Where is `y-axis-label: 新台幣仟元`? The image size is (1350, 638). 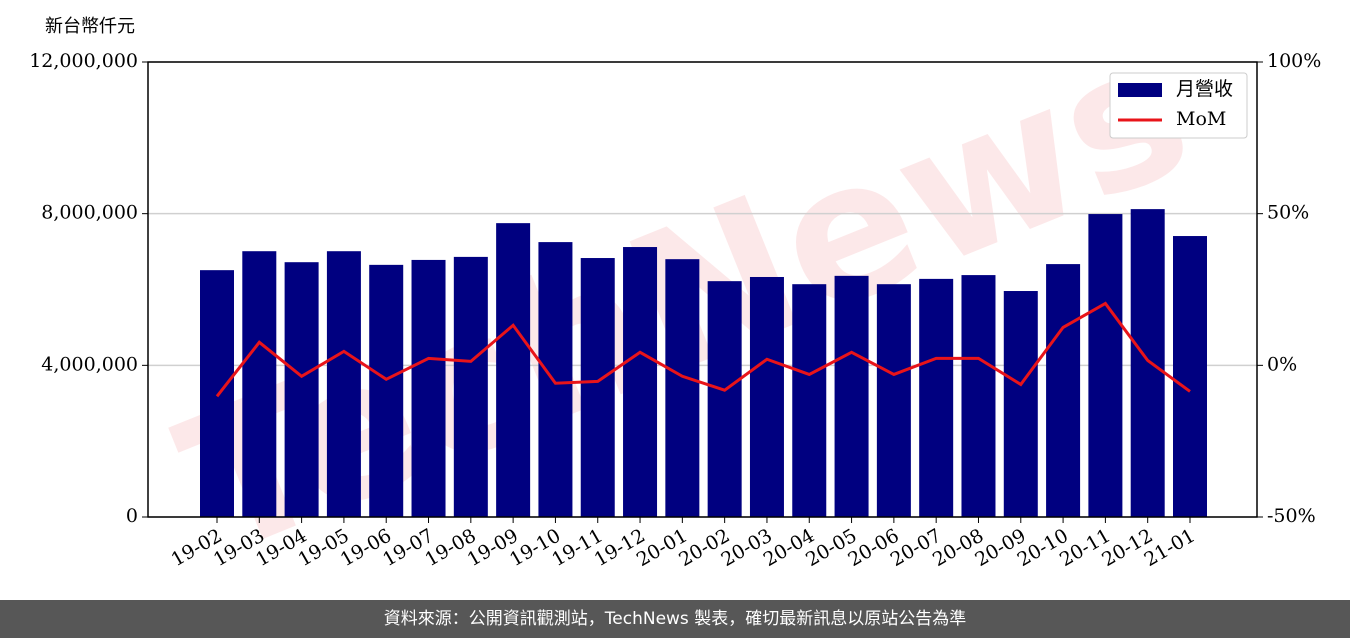
y-axis-label: 新台幣仟元 is located at coordinates (90, 26).